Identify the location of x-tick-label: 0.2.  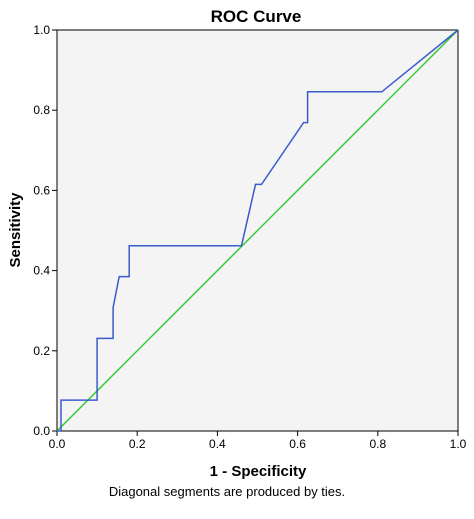
(137, 444).